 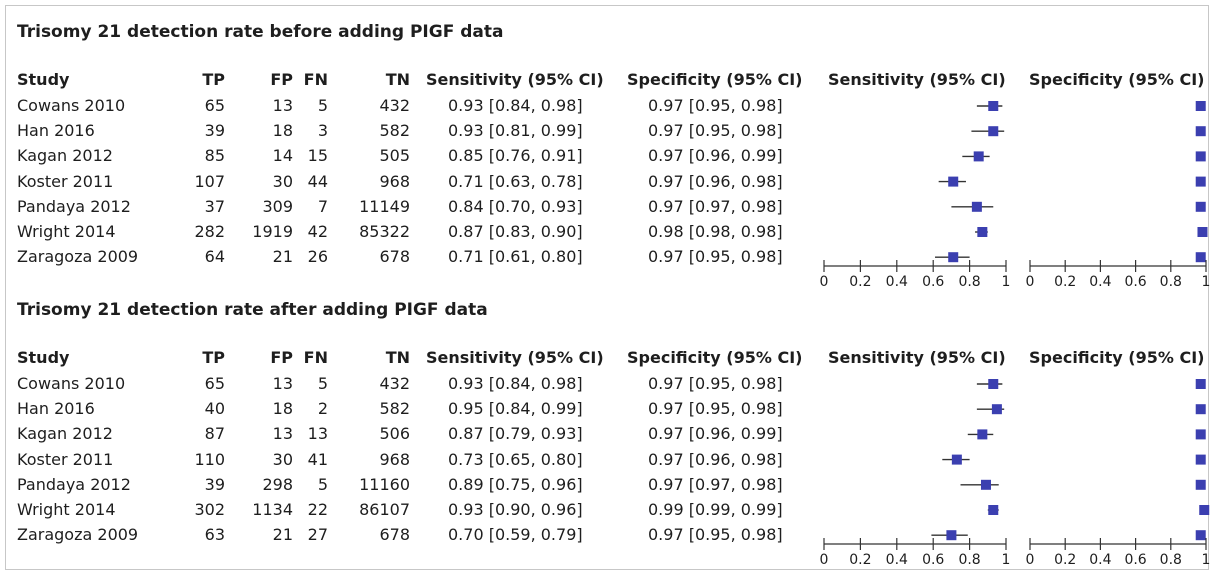 What do you see at coordinates (515, 535) in the screenshot?
I see `sensitivity-ci-value: 0.70 [0.59, 0.79]` at bounding box center [515, 535].